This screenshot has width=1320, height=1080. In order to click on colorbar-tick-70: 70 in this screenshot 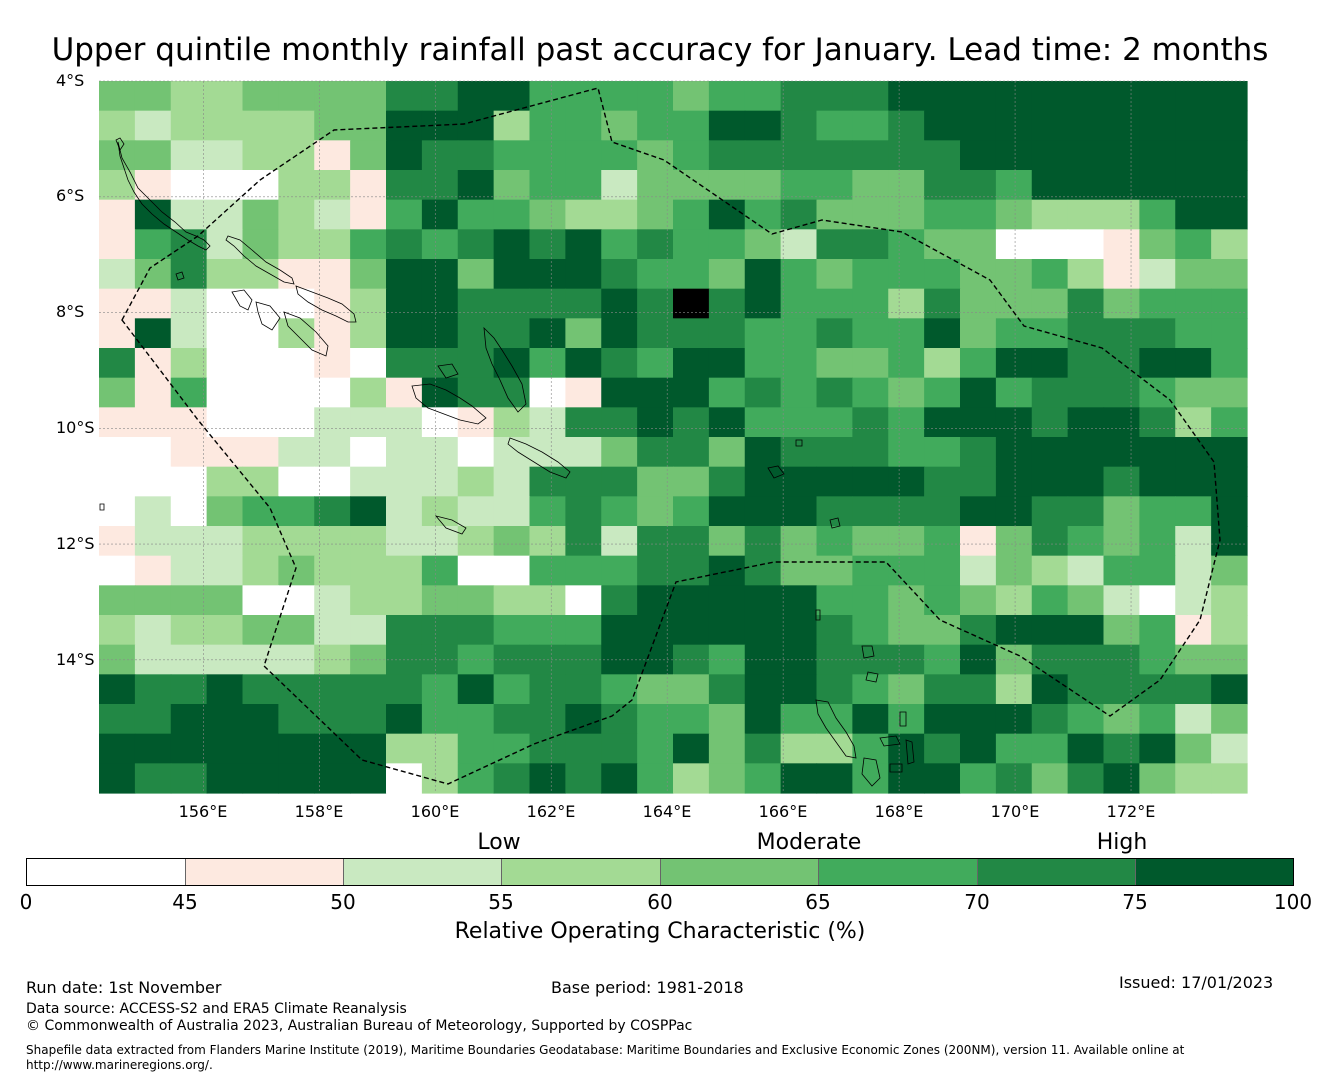, I will do `click(977, 902)`.